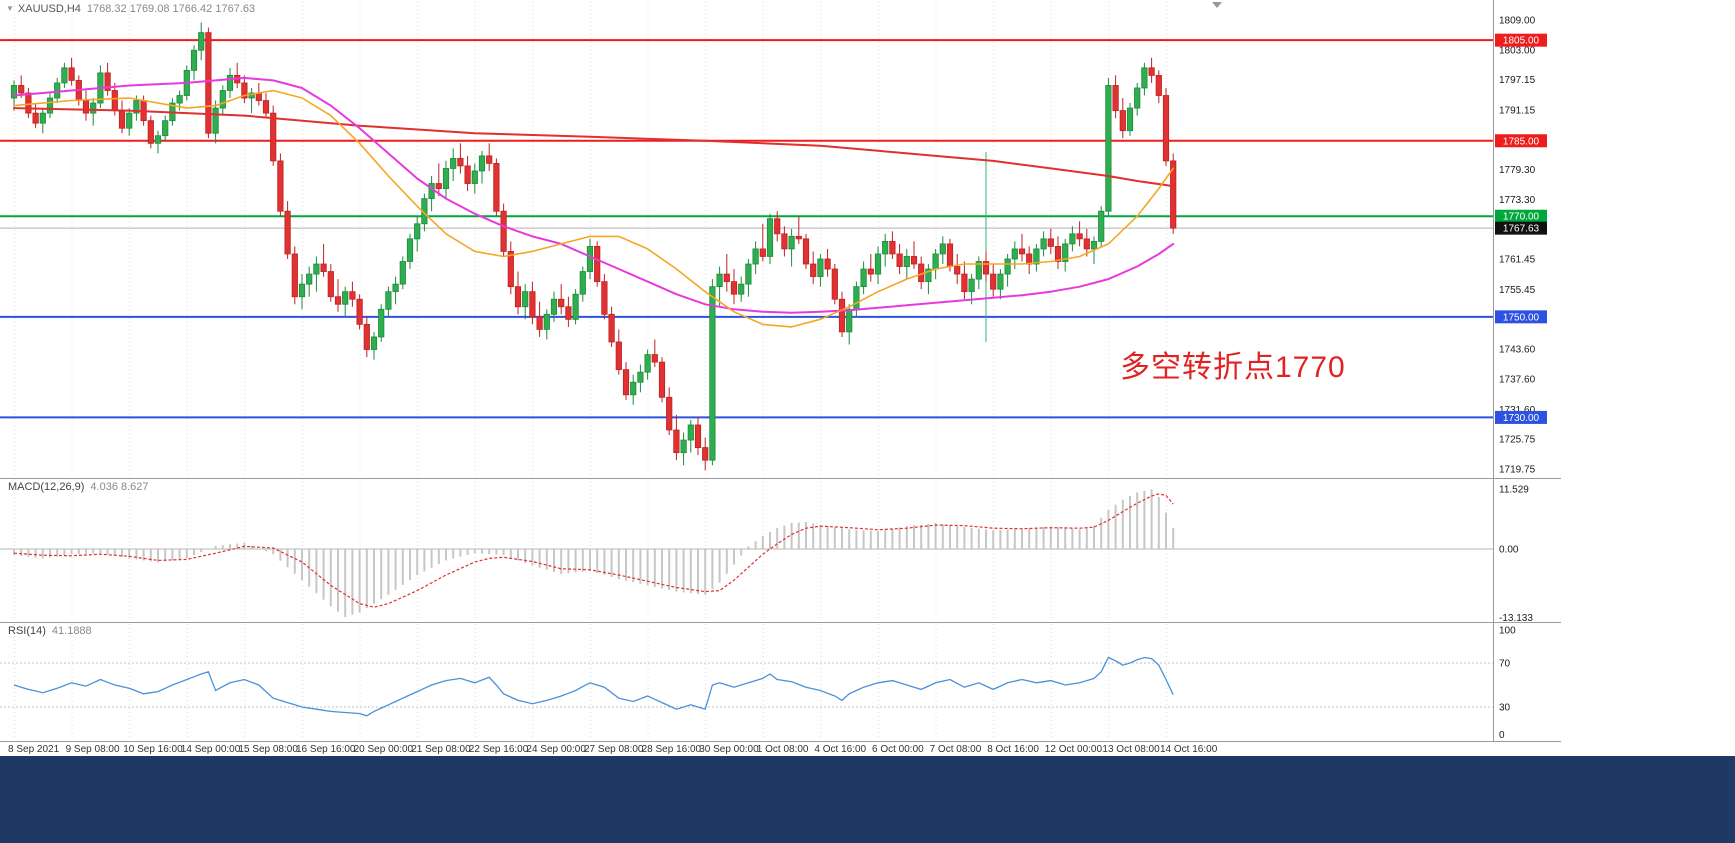 This screenshot has width=1735, height=843. I want to click on svg-text: 12 Oct 00:00, so click(1074, 749).